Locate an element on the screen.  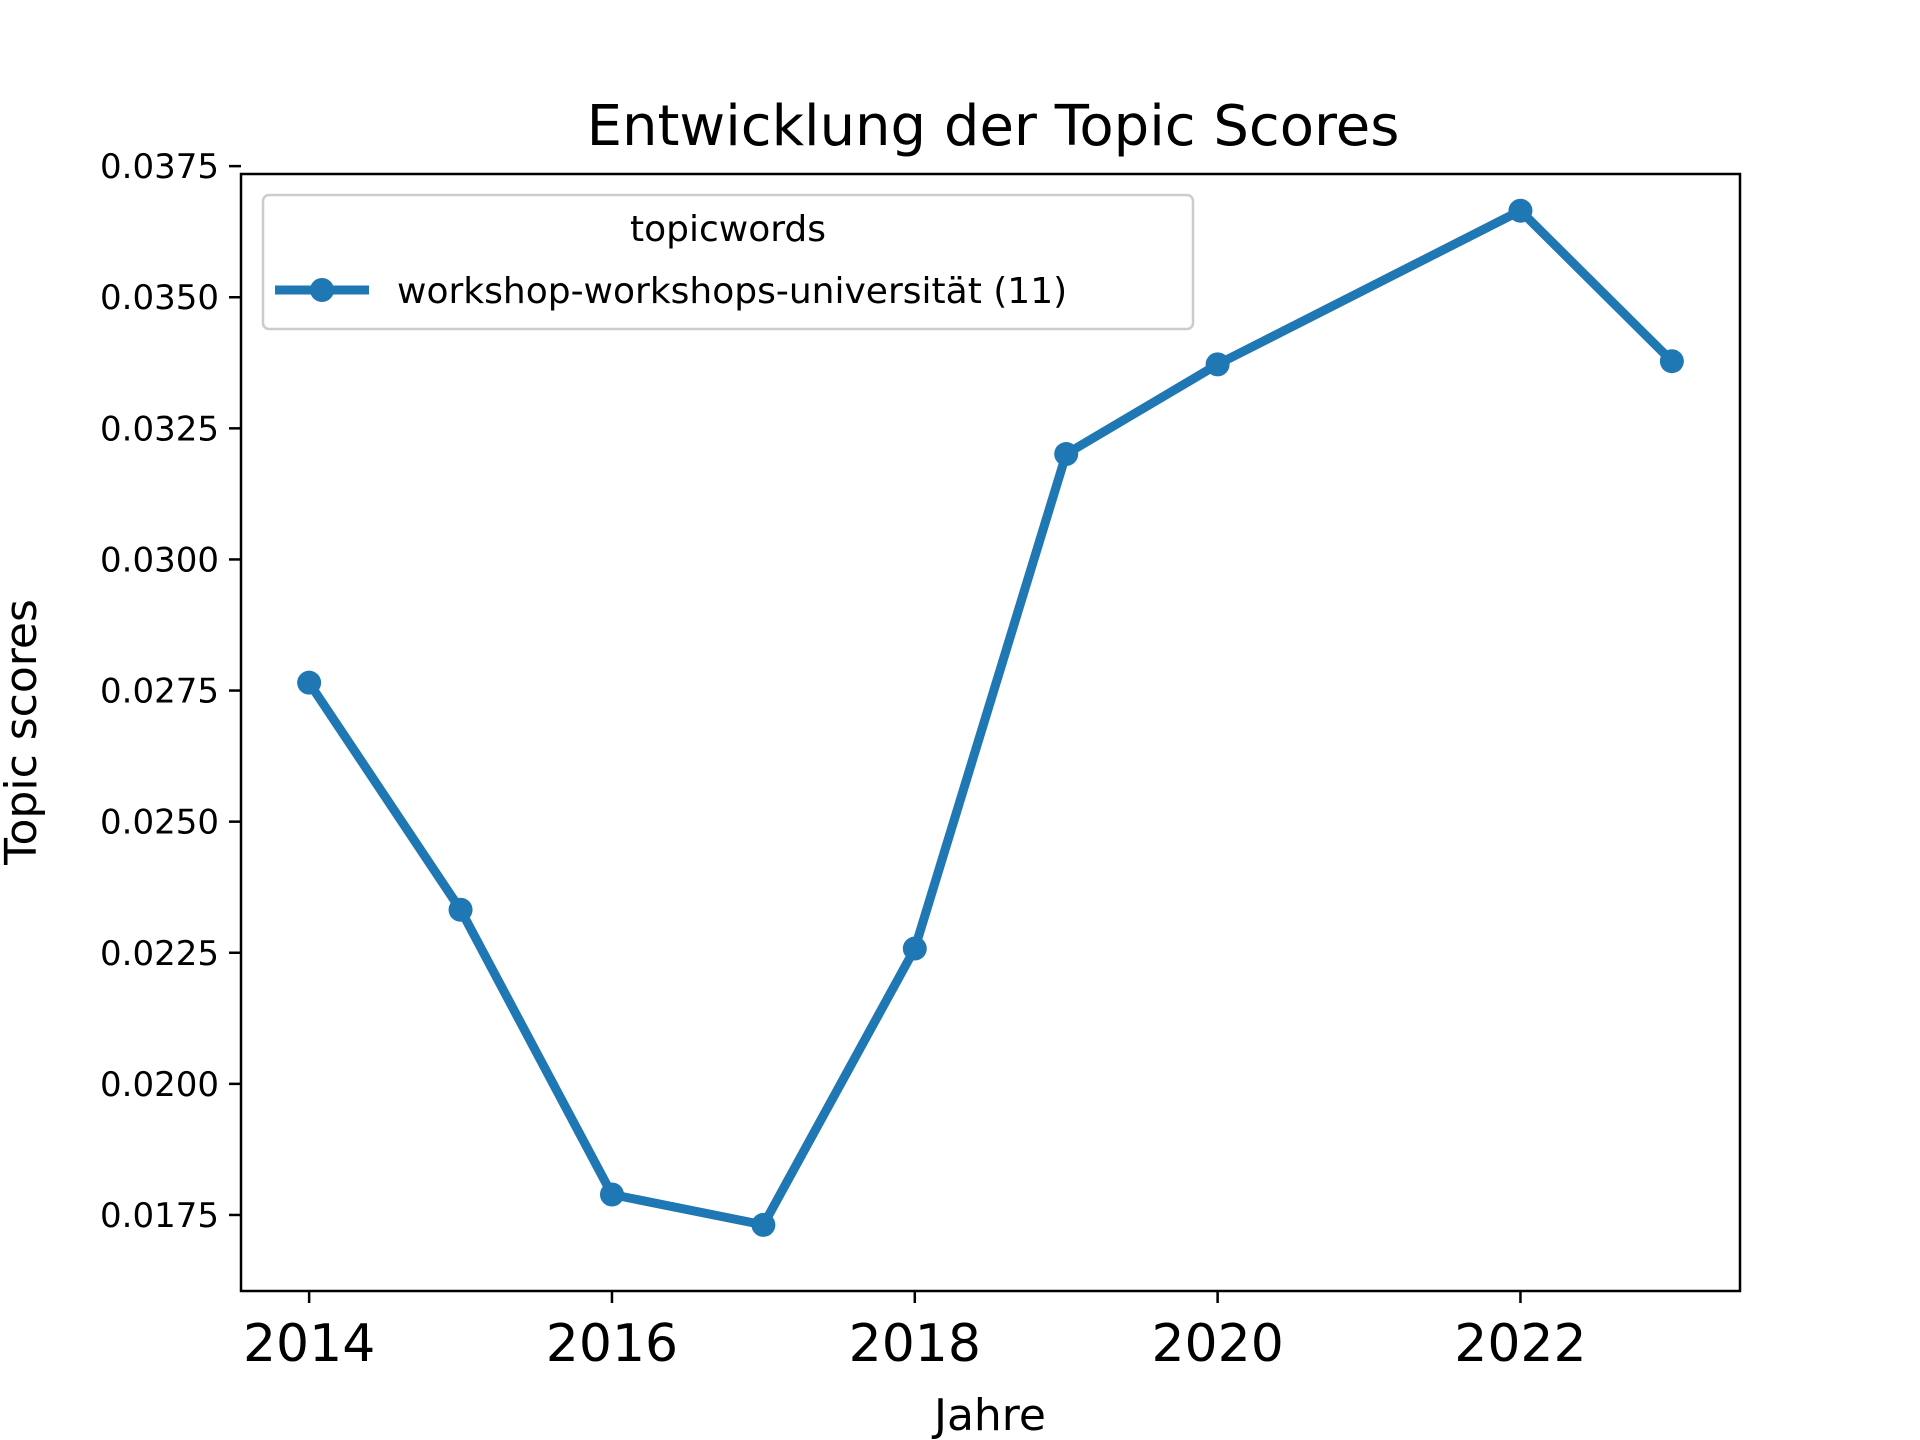
x-axis: 2014 2016 2018 2020 2022 is located at coordinates (915, 1332).